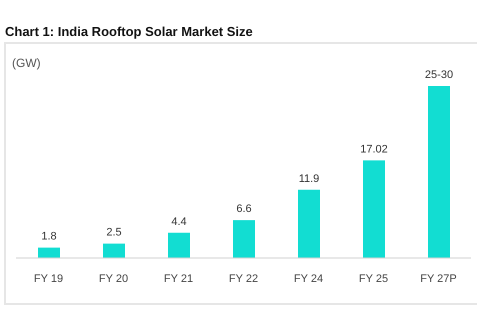 Image resolution: width=477 pixels, height=323 pixels. Describe the element at coordinates (243, 278) in the screenshot. I see `x-tick-label: FY 22` at that location.